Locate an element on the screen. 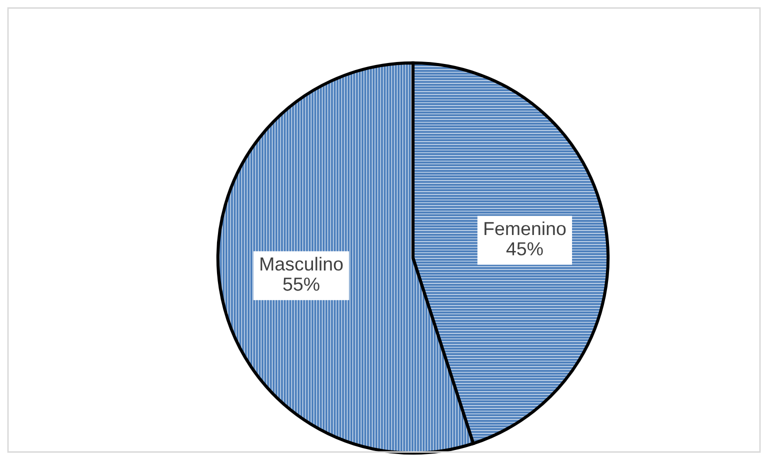 The image size is (768, 460). slice-label: Masculino is located at coordinates (301, 263).